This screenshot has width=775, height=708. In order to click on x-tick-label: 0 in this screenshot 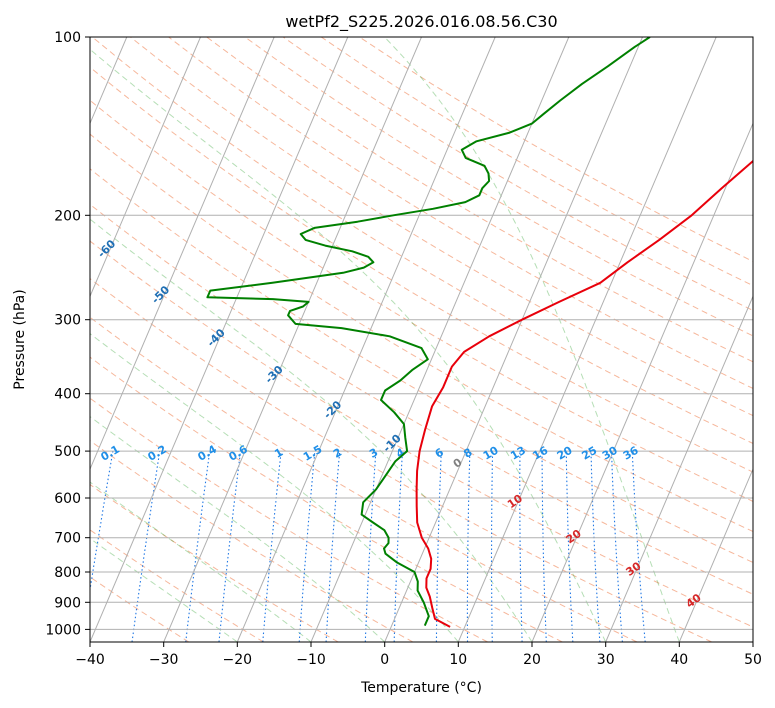, I will do `click(384, 660)`.